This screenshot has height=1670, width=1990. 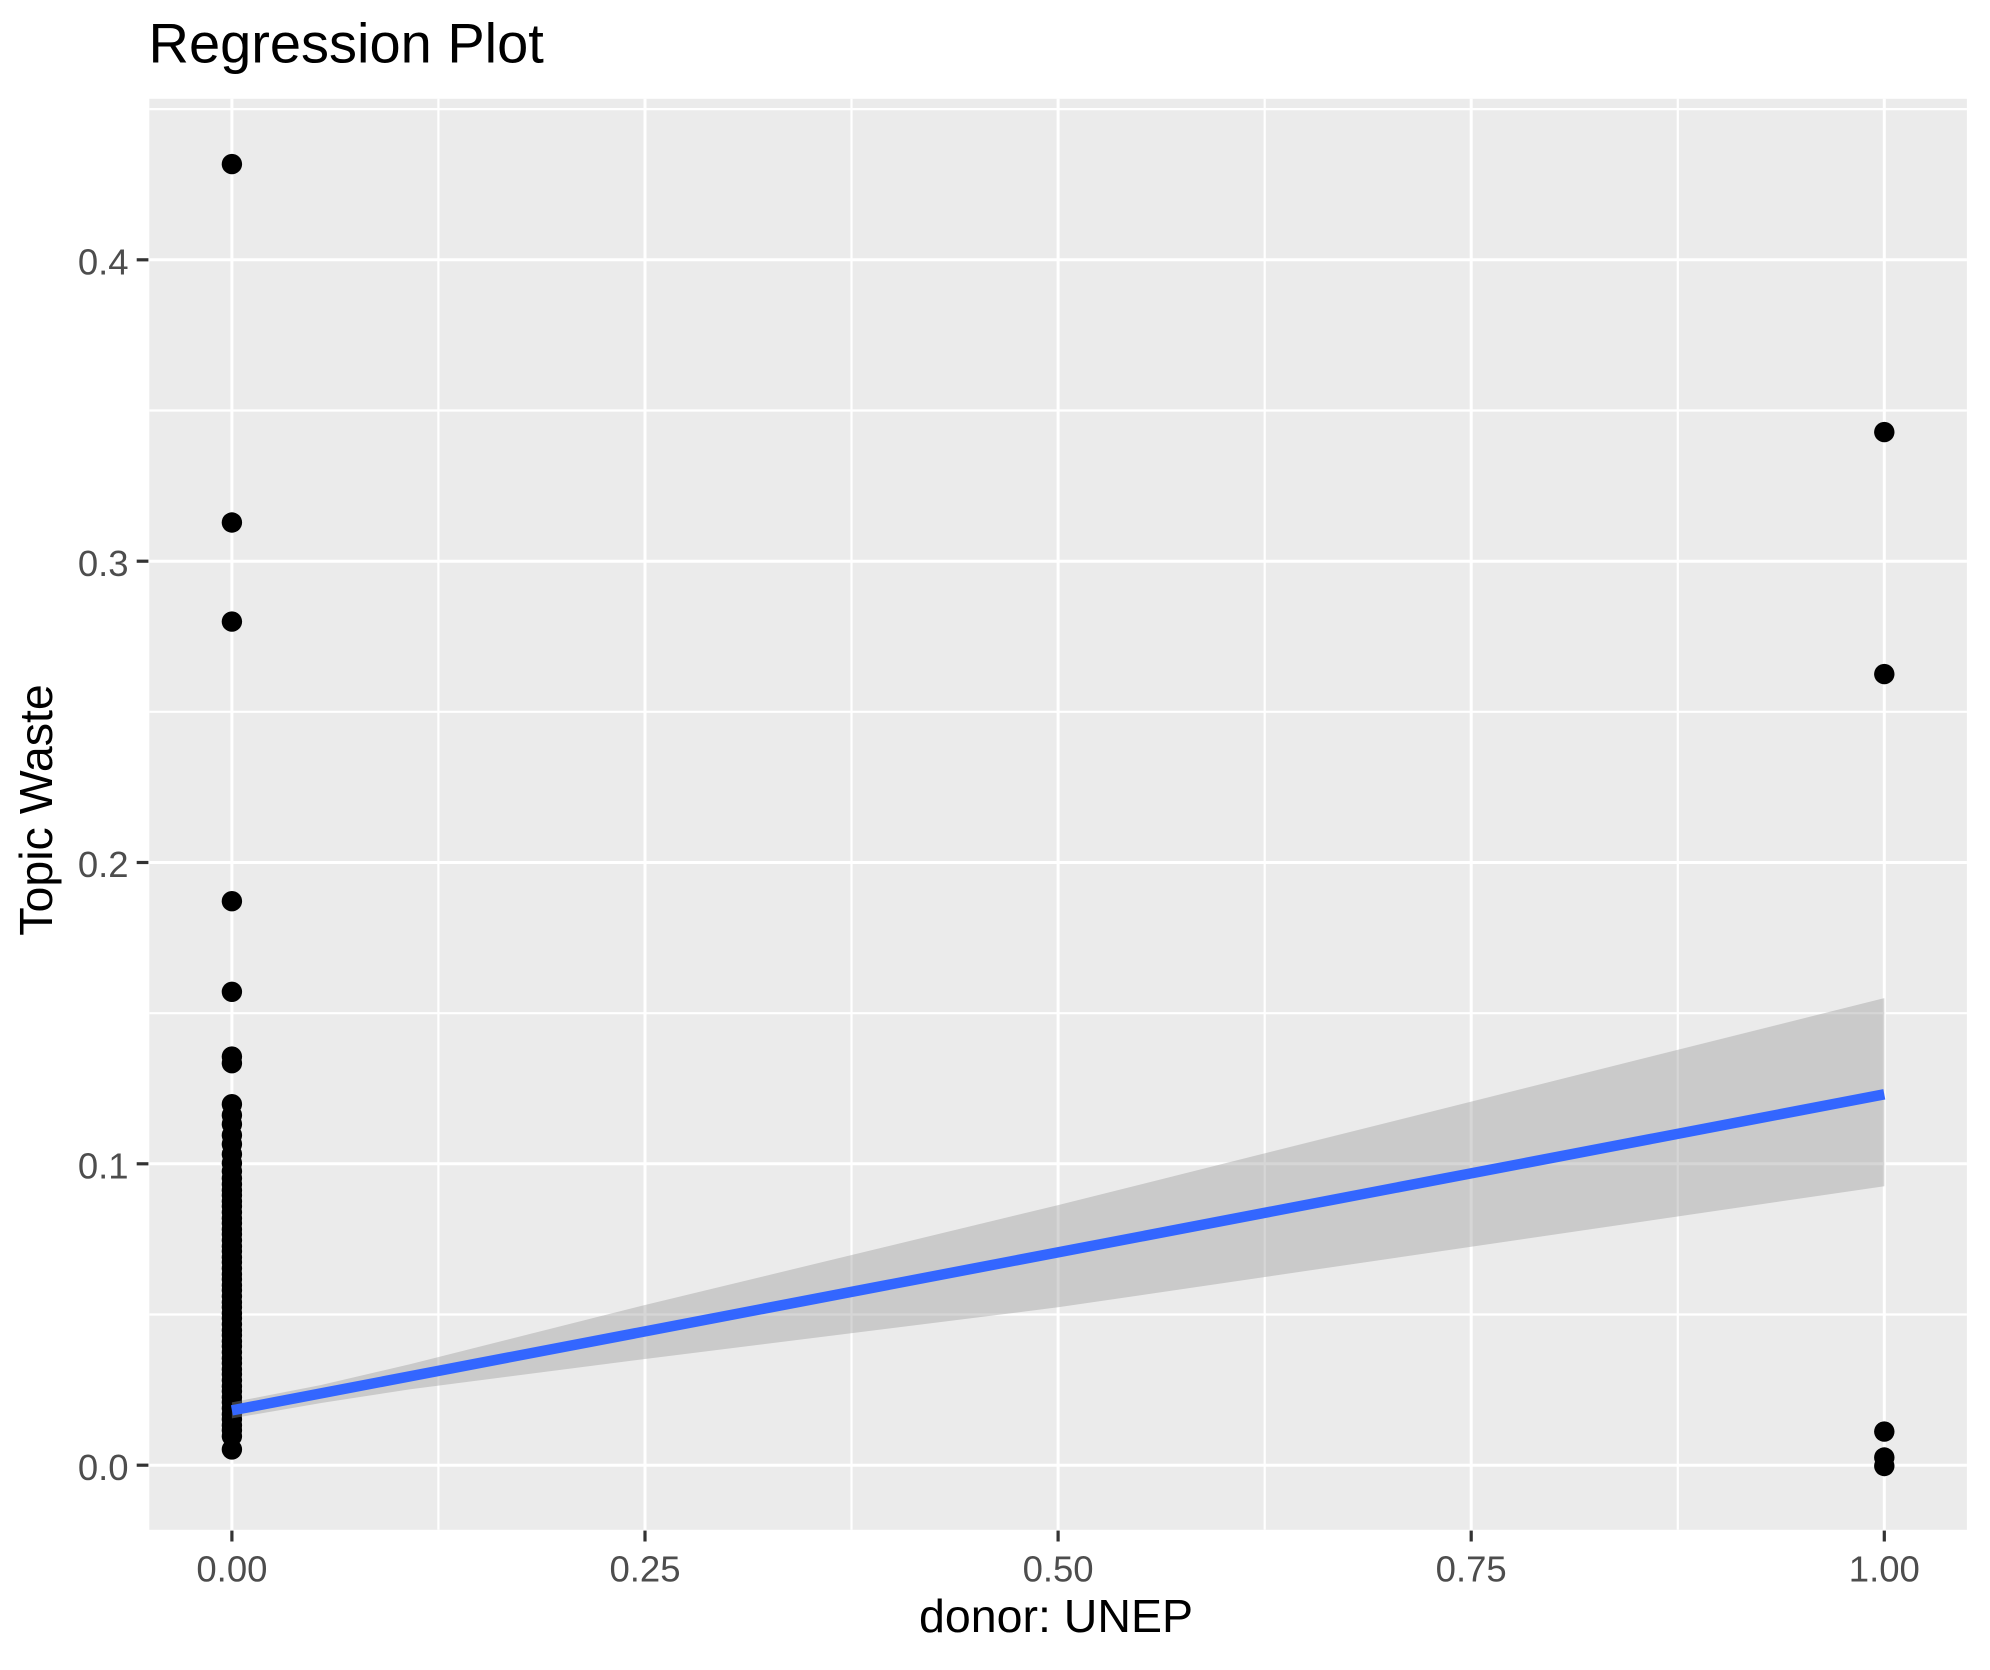 I want to click on svg-text: Regression Plot, so click(x=347, y=42).